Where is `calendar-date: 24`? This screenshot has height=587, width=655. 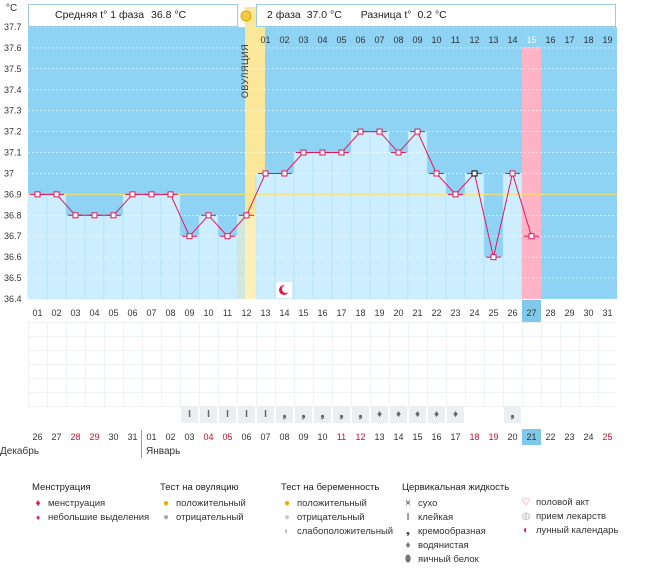 calendar-date: 24 is located at coordinates (588, 437).